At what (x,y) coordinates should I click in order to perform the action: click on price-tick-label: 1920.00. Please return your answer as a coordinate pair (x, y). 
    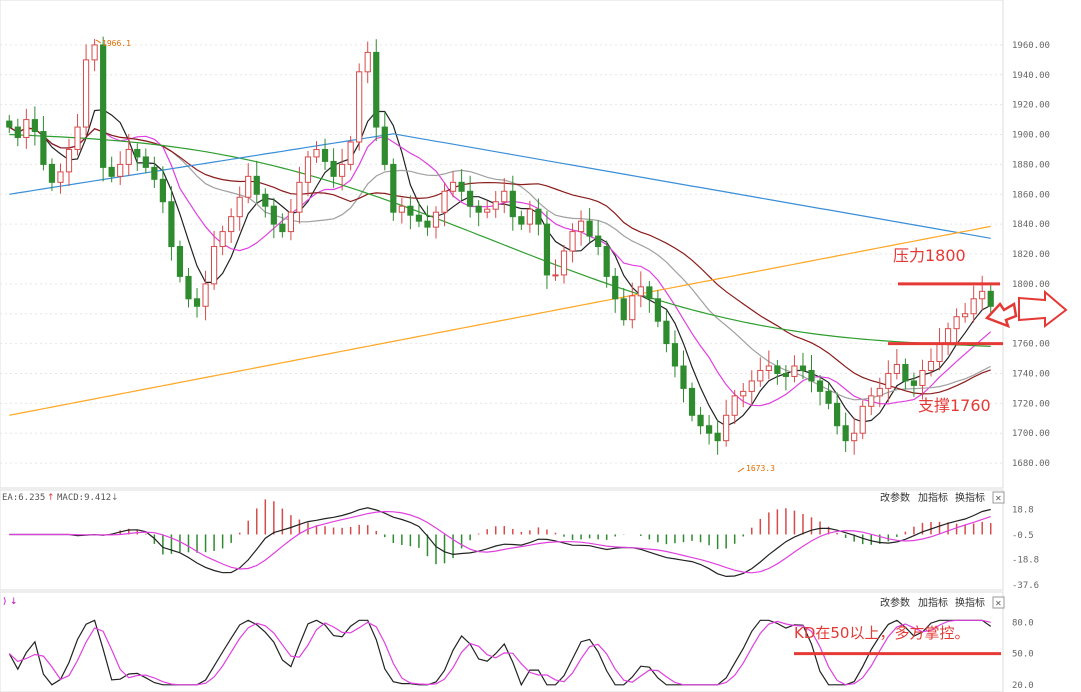
    Looking at the image, I should click on (1031, 106).